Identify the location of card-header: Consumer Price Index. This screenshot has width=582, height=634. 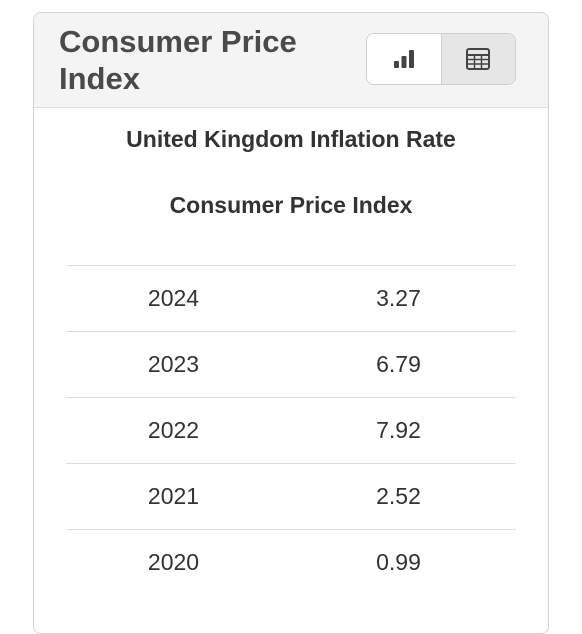
(291, 60).